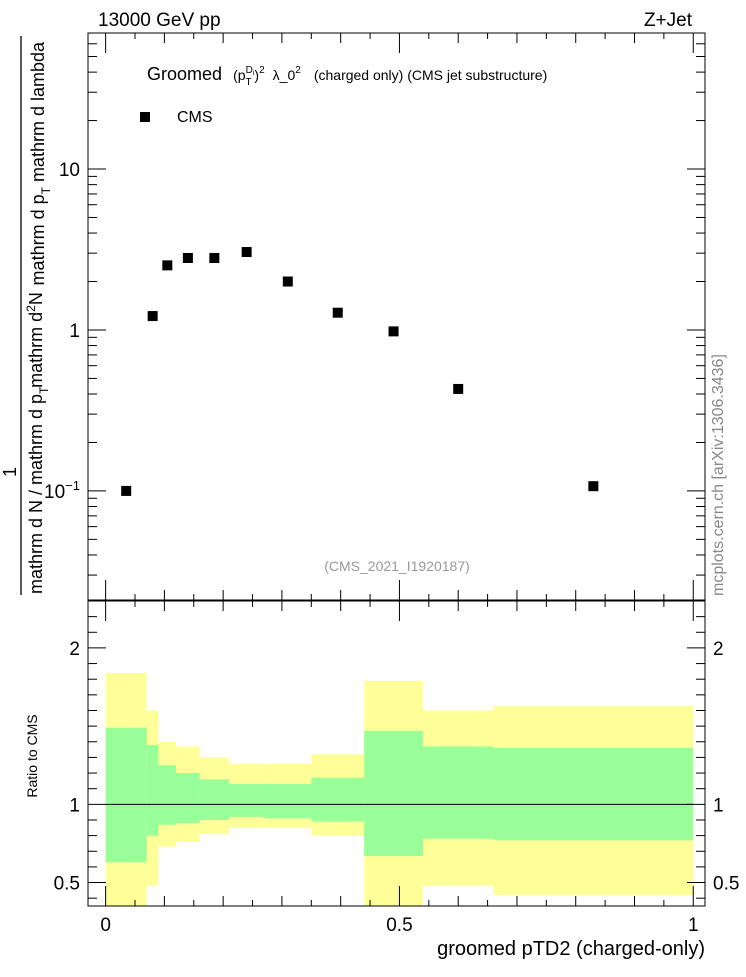 The image size is (746, 977). I want to click on analysis-tag: (CMS_2021_I1920187), so click(397, 566).